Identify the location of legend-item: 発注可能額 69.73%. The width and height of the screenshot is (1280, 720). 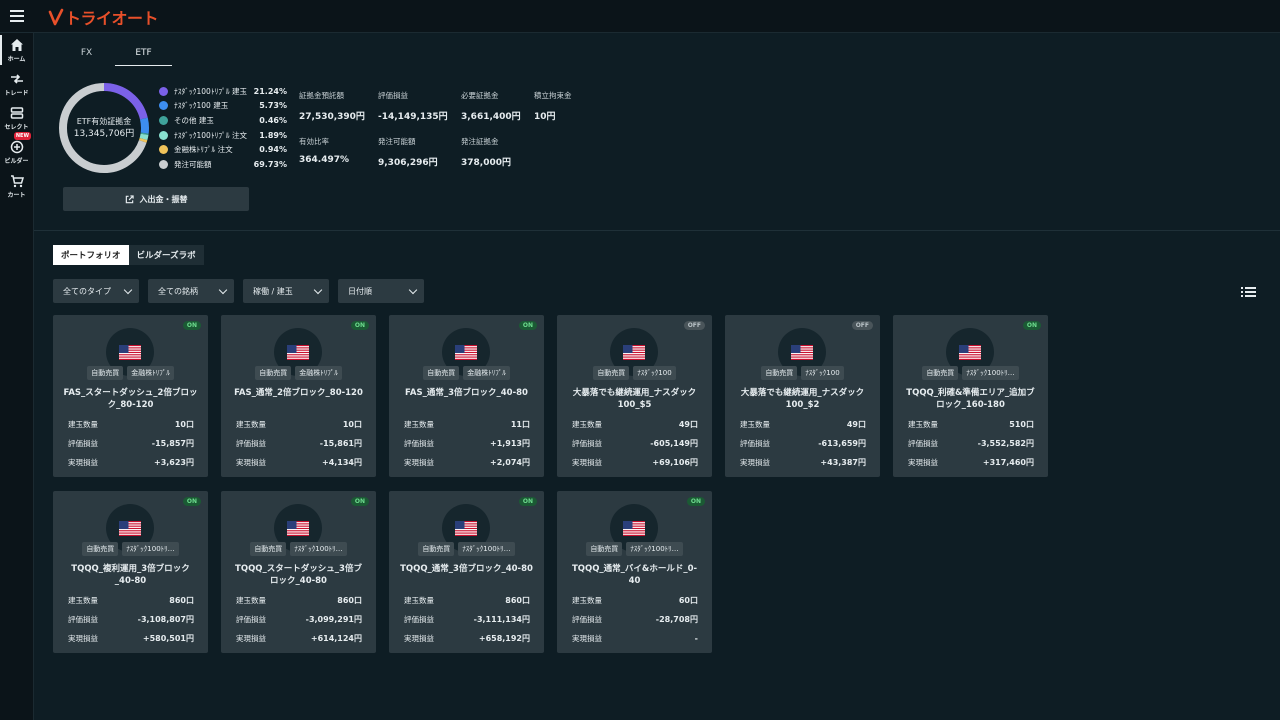
(223, 164).